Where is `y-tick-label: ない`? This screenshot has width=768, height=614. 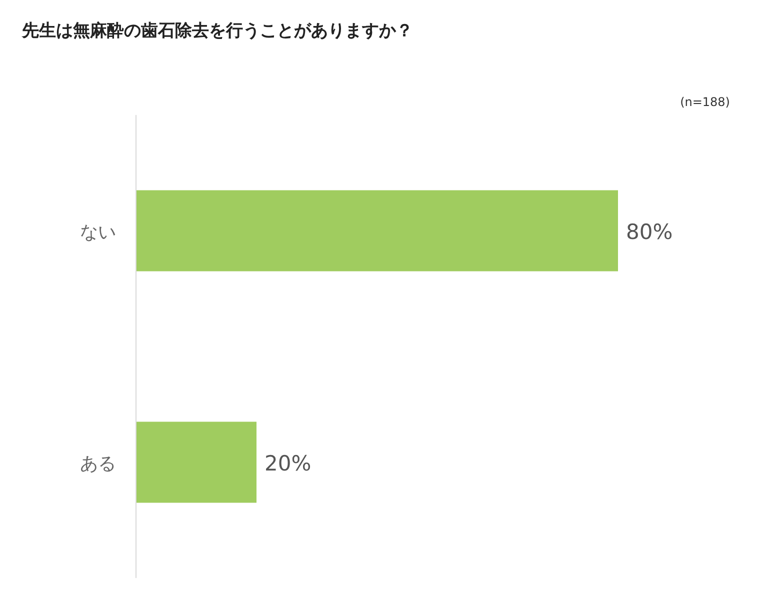 y-tick-label: ない is located at coordinates (98, 232).